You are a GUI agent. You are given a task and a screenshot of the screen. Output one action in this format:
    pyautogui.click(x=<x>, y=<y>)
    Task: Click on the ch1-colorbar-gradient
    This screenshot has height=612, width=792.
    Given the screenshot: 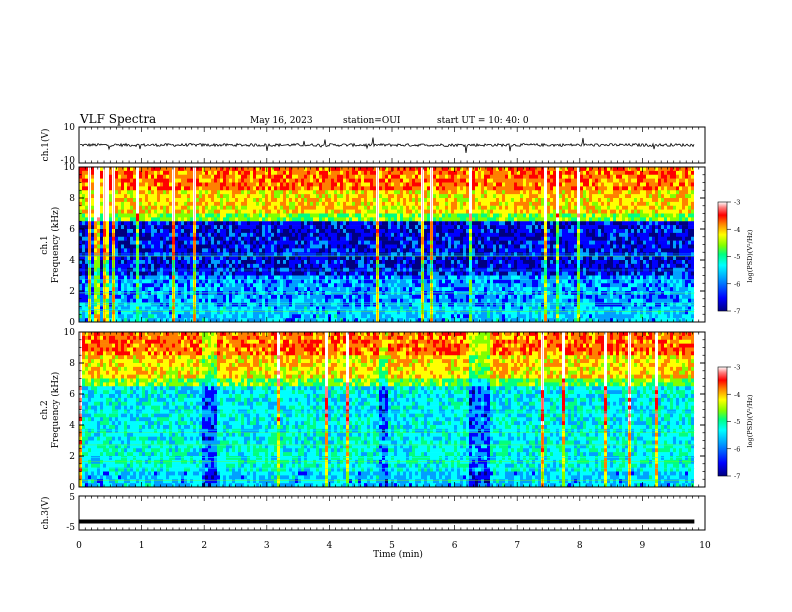 What is the action you would take?
    pyautogui.click(x=722, y=256)
    